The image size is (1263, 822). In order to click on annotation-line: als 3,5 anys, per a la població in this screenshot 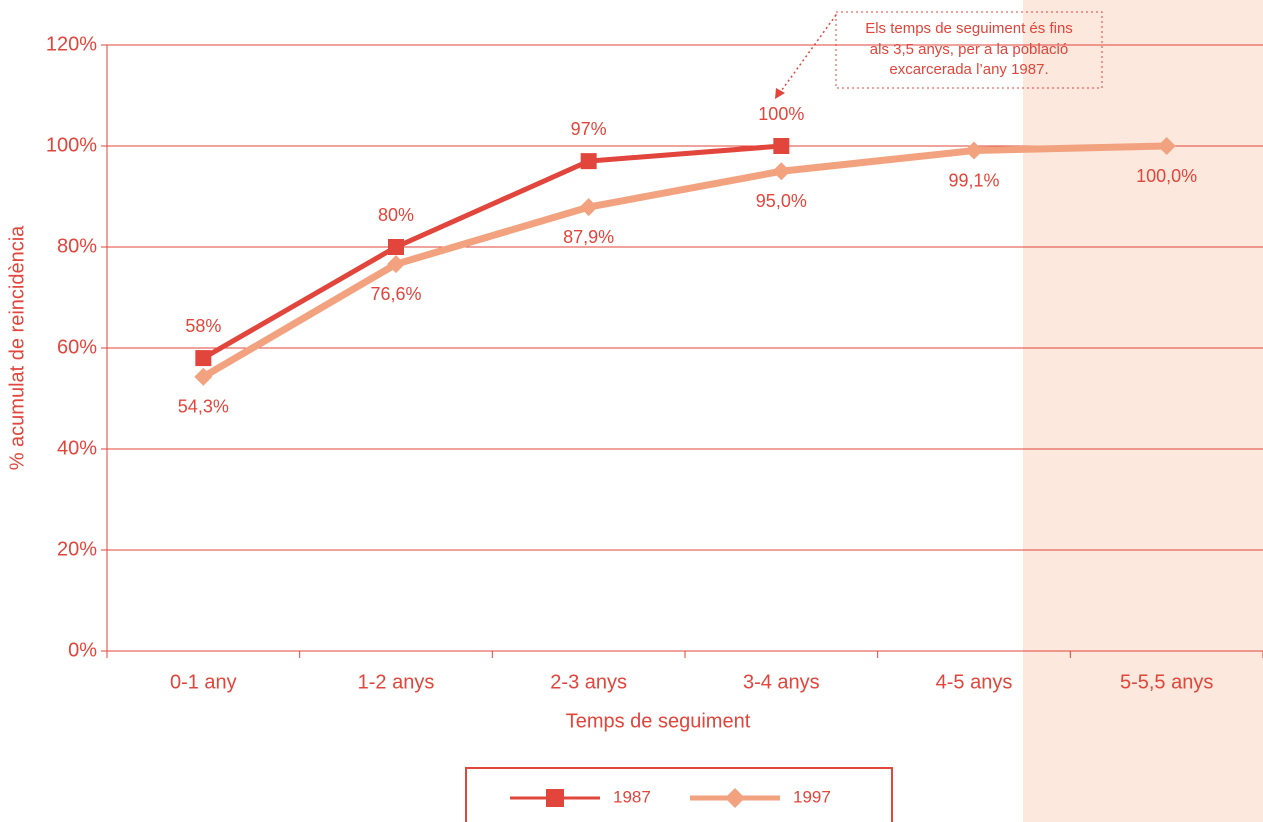, I will do `click(969, 49)`.